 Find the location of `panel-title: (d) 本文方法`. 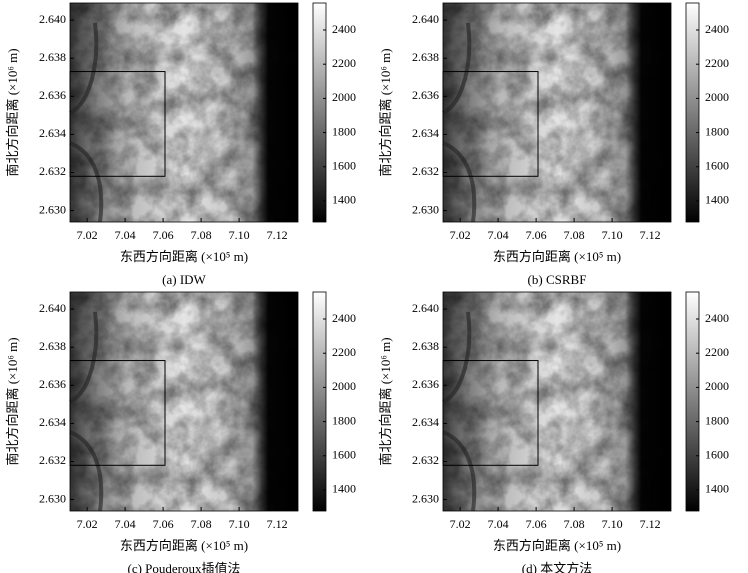

panel-title: (d) 本文方法 is located at coordinates (557, 567).